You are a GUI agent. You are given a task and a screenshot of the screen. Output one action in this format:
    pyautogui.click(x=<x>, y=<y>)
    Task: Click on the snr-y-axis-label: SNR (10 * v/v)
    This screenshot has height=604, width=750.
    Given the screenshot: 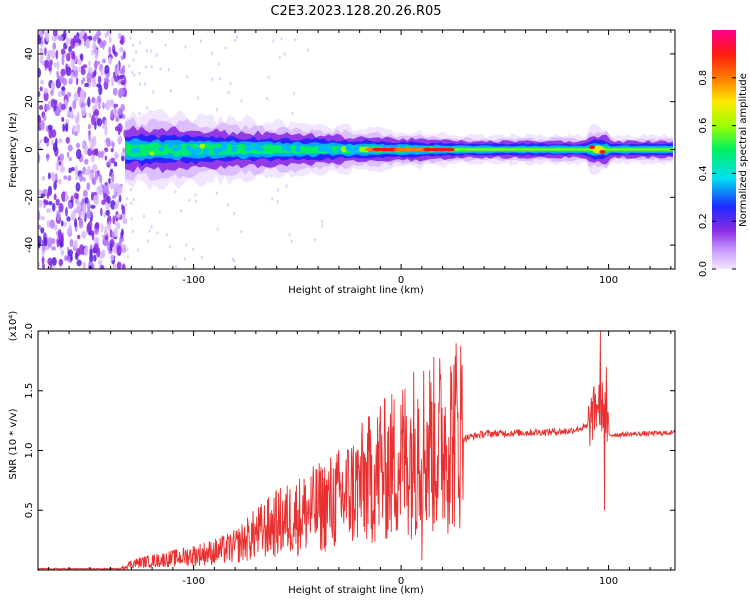 What is the action you would take?
    pyautogui.click(x=13, y=443)
    